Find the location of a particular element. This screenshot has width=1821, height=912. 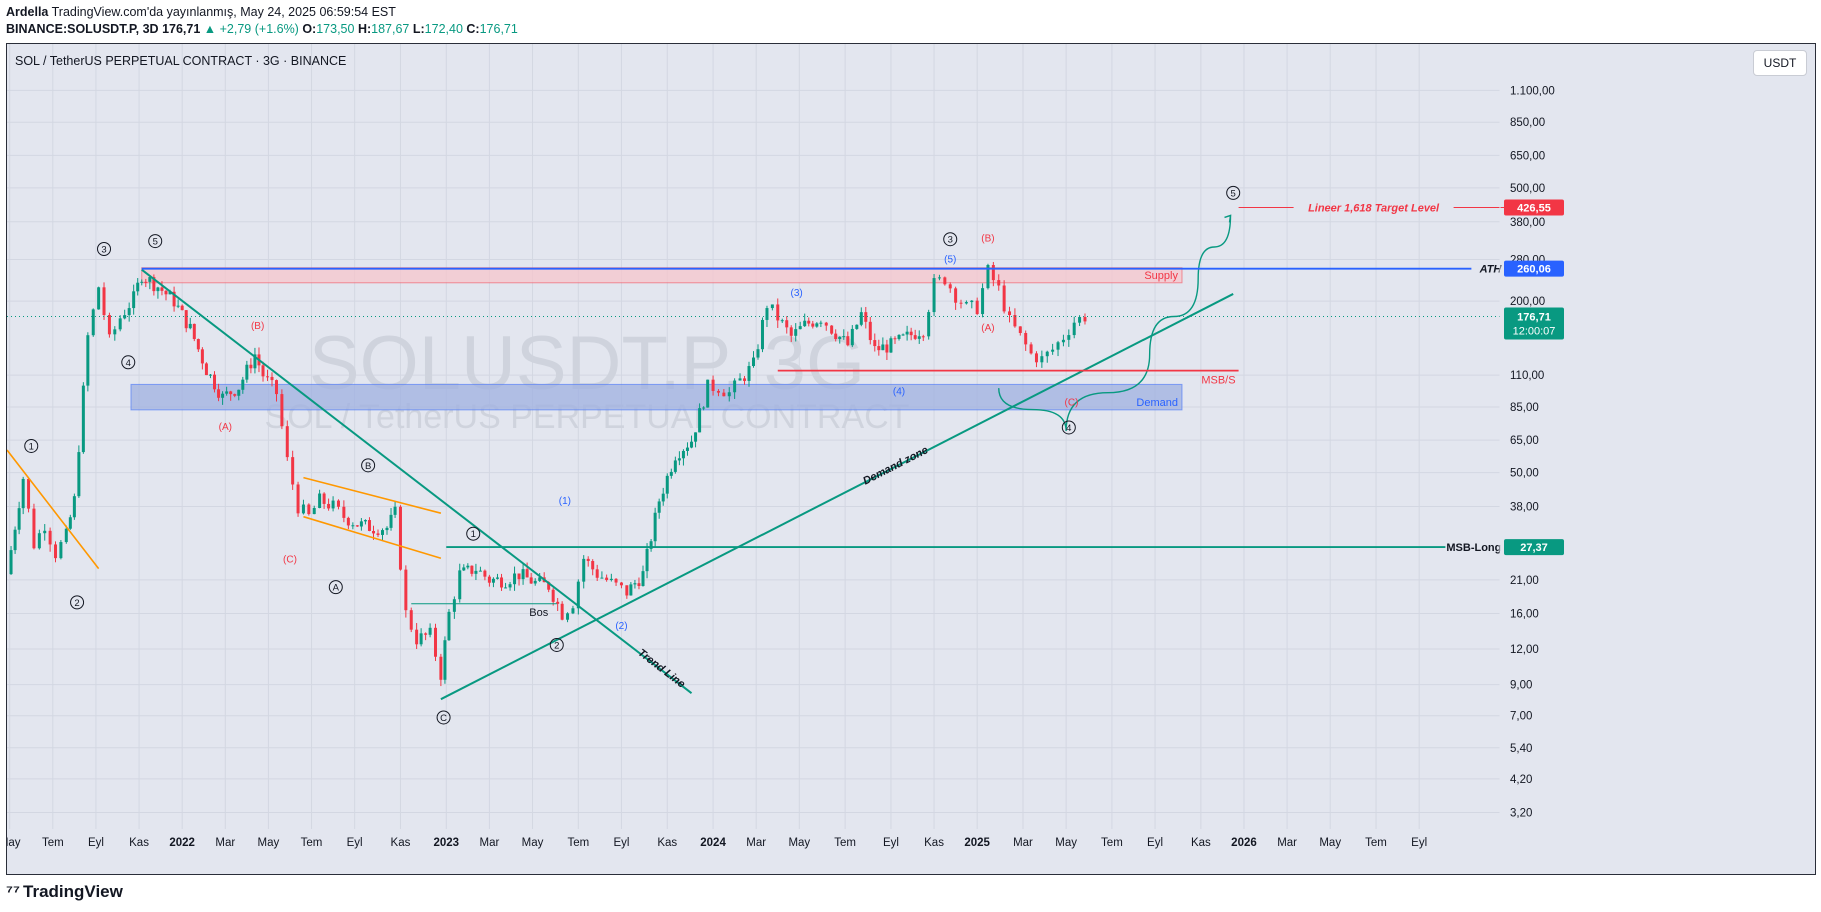

y-tick-label: 65,00 is located at coordinates (1524, 441).